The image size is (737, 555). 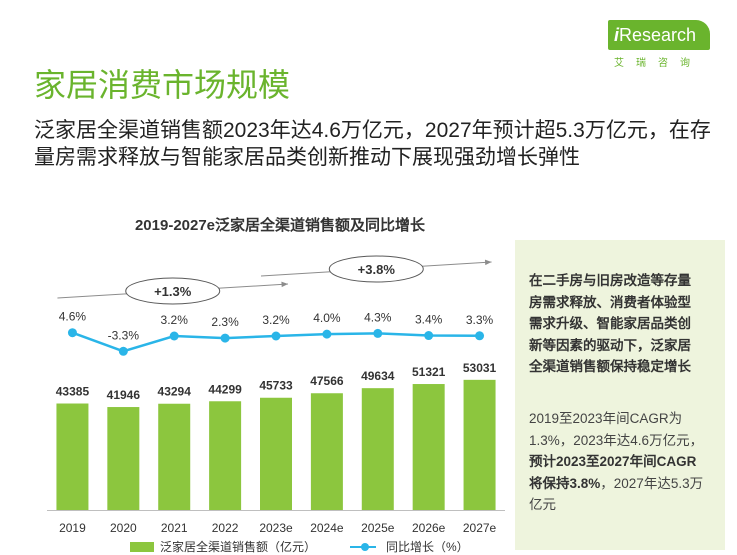 I want to click on x-tick-label: 2025e, so click(x=378, y=528).